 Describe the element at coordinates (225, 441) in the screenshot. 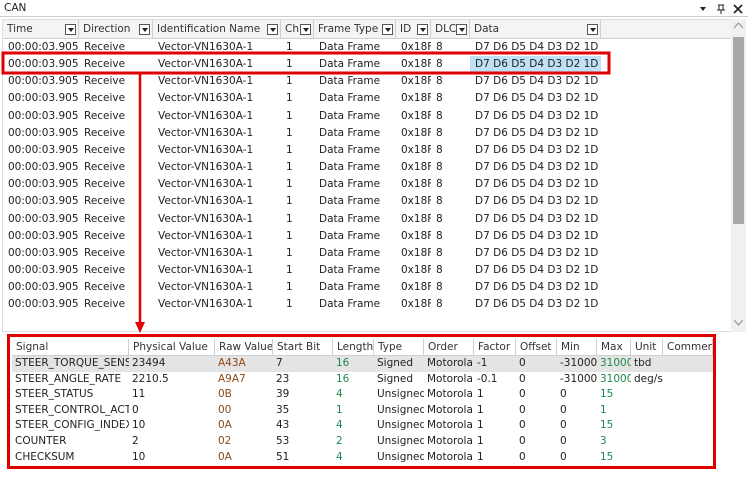

I see `signal-cell: 02` at that location.